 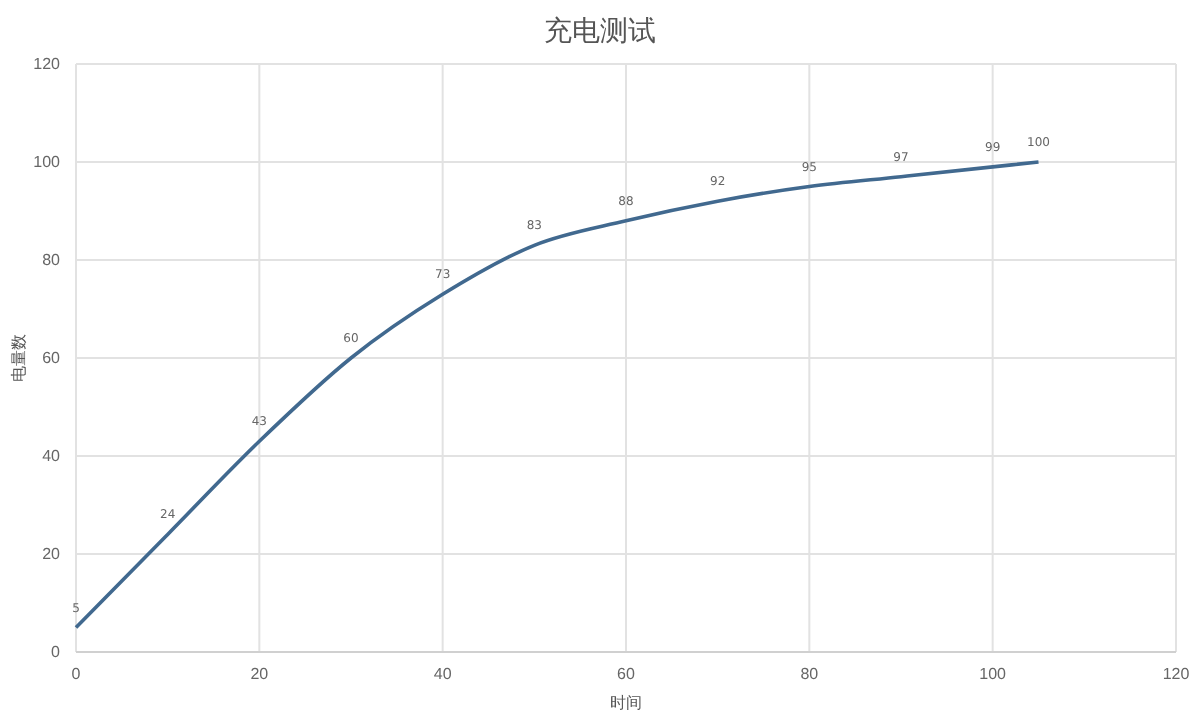 I want to click on y-axis-title: 电量数, so click(x=19, y=358).